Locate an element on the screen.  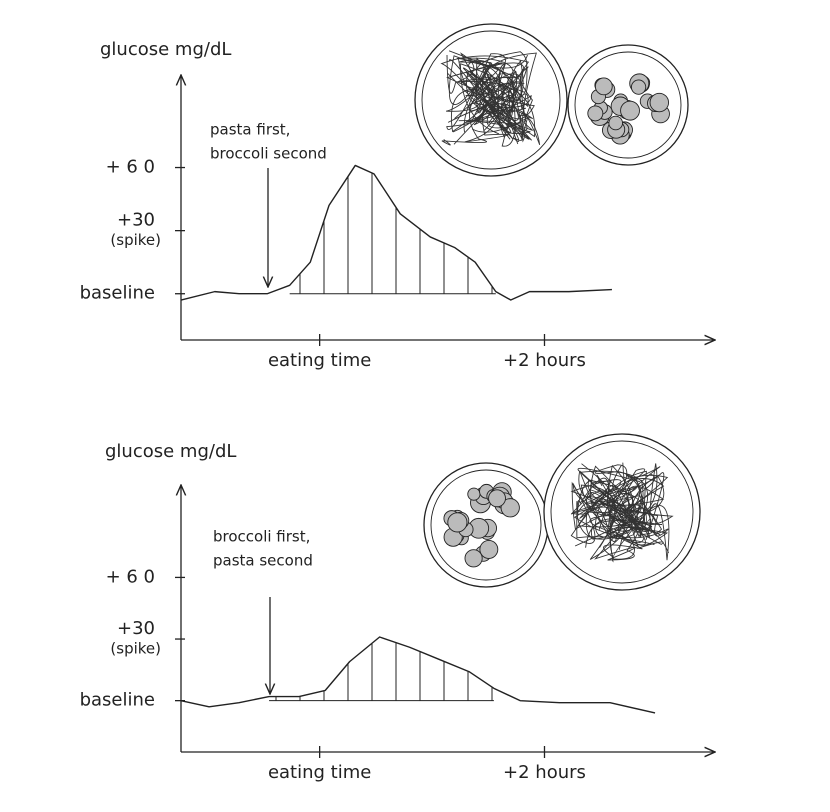
annotation: broccoli first, is located at coordinates (261, 537).